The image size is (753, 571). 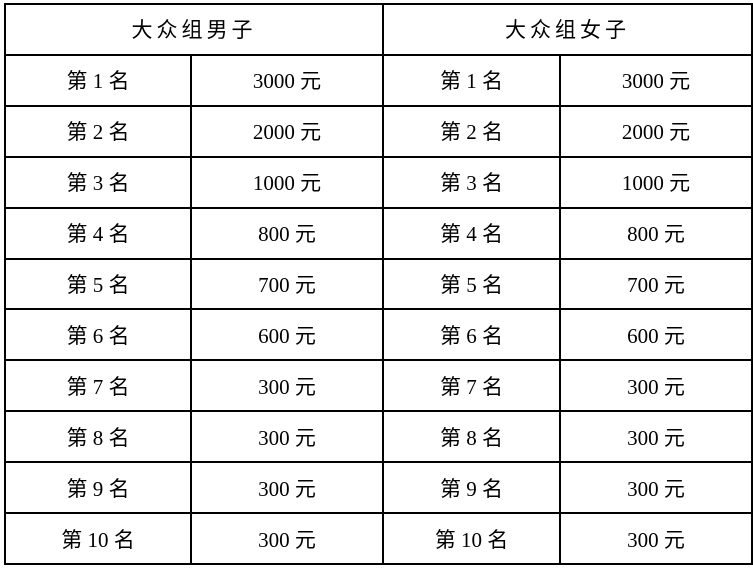 I want to click on table-row: 第 10 名 300 元 第 10 名 300 元, so click(x=378, y=538).